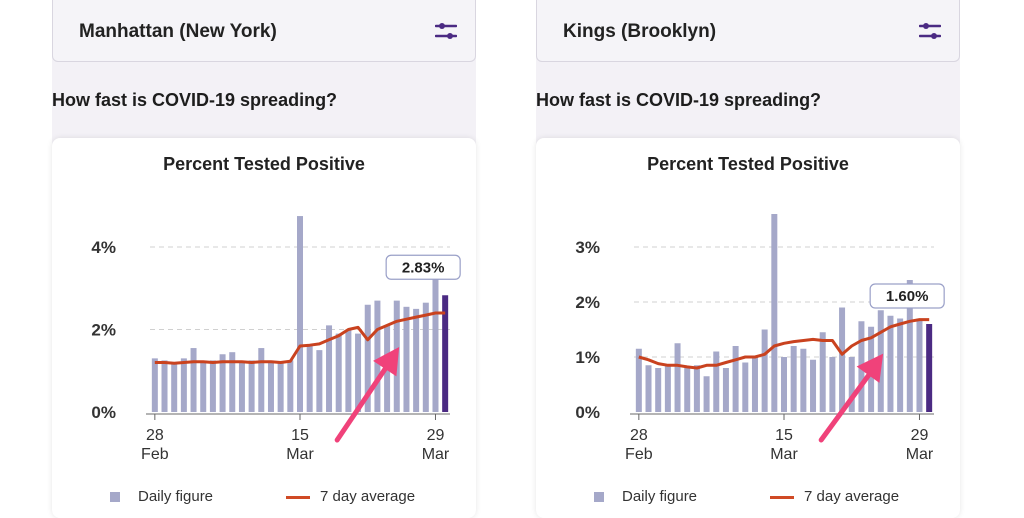  What do you see at coordinates (640, 31) in the screenshot?
I see `region-name: Kings (Brooklyn)` at bounding box center [640, 31].